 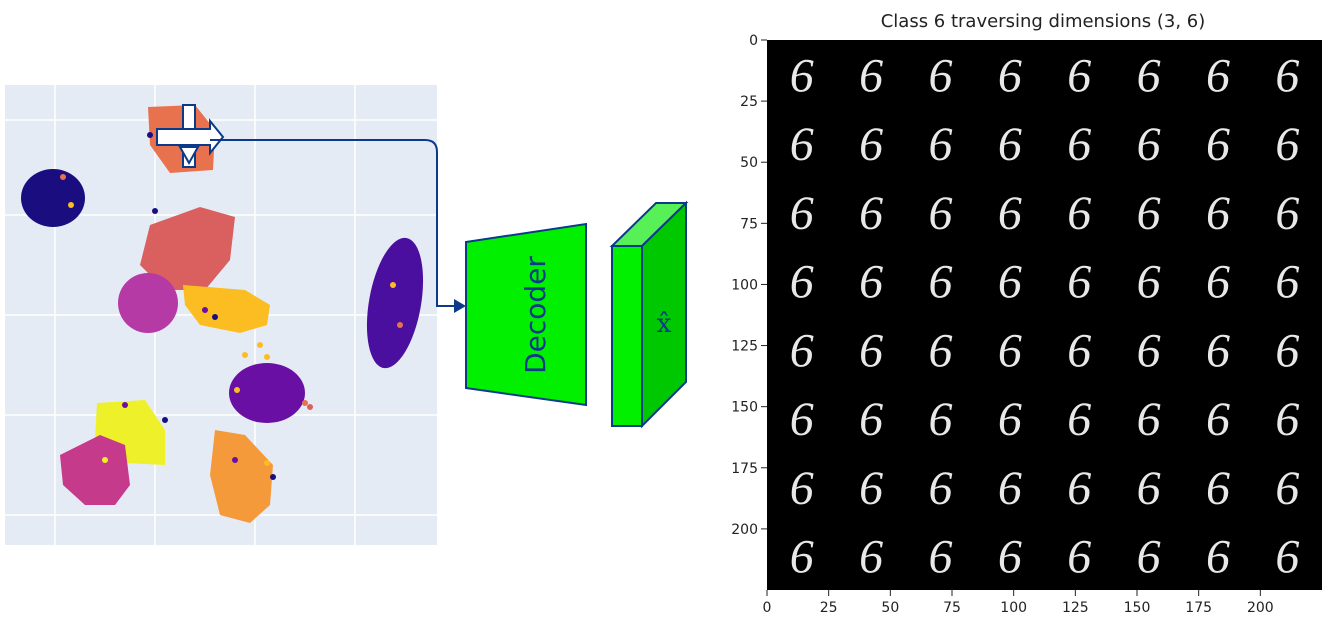 I want to click on x-tick-label: 50, so click(x=890, y=608).